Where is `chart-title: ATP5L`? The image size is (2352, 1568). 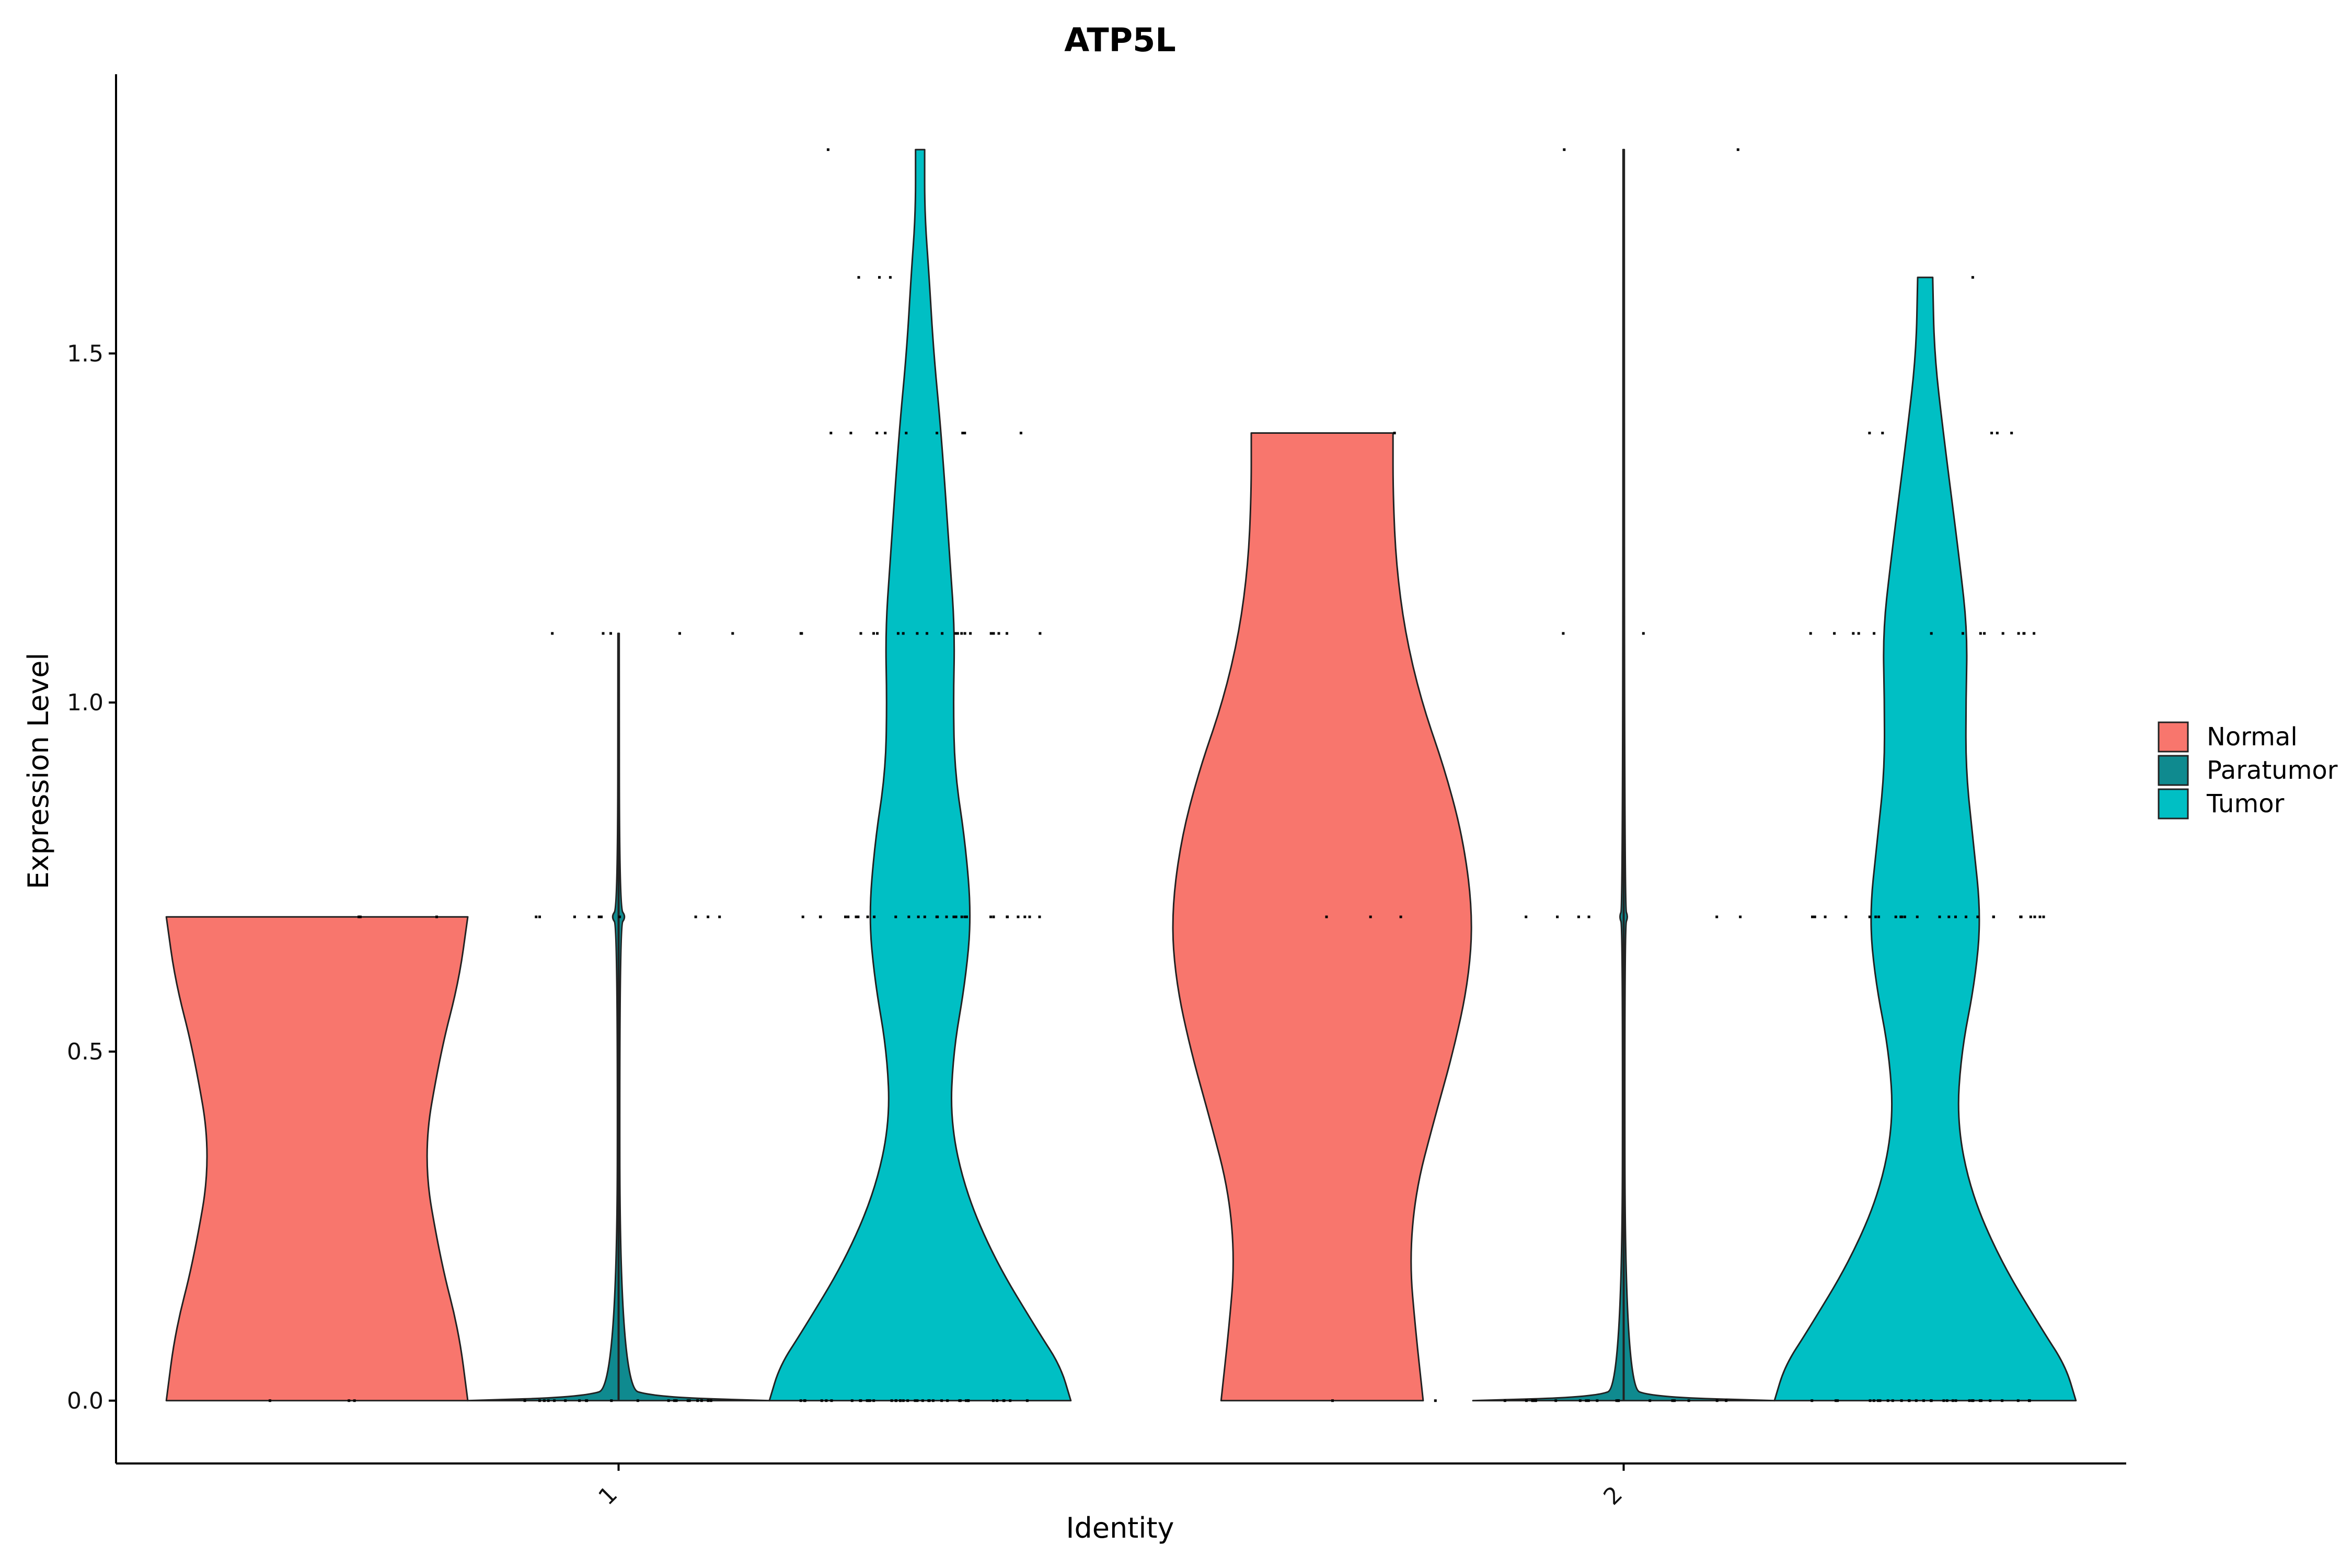 chart-title: ATP5L is located at coordinates (1120, 40).